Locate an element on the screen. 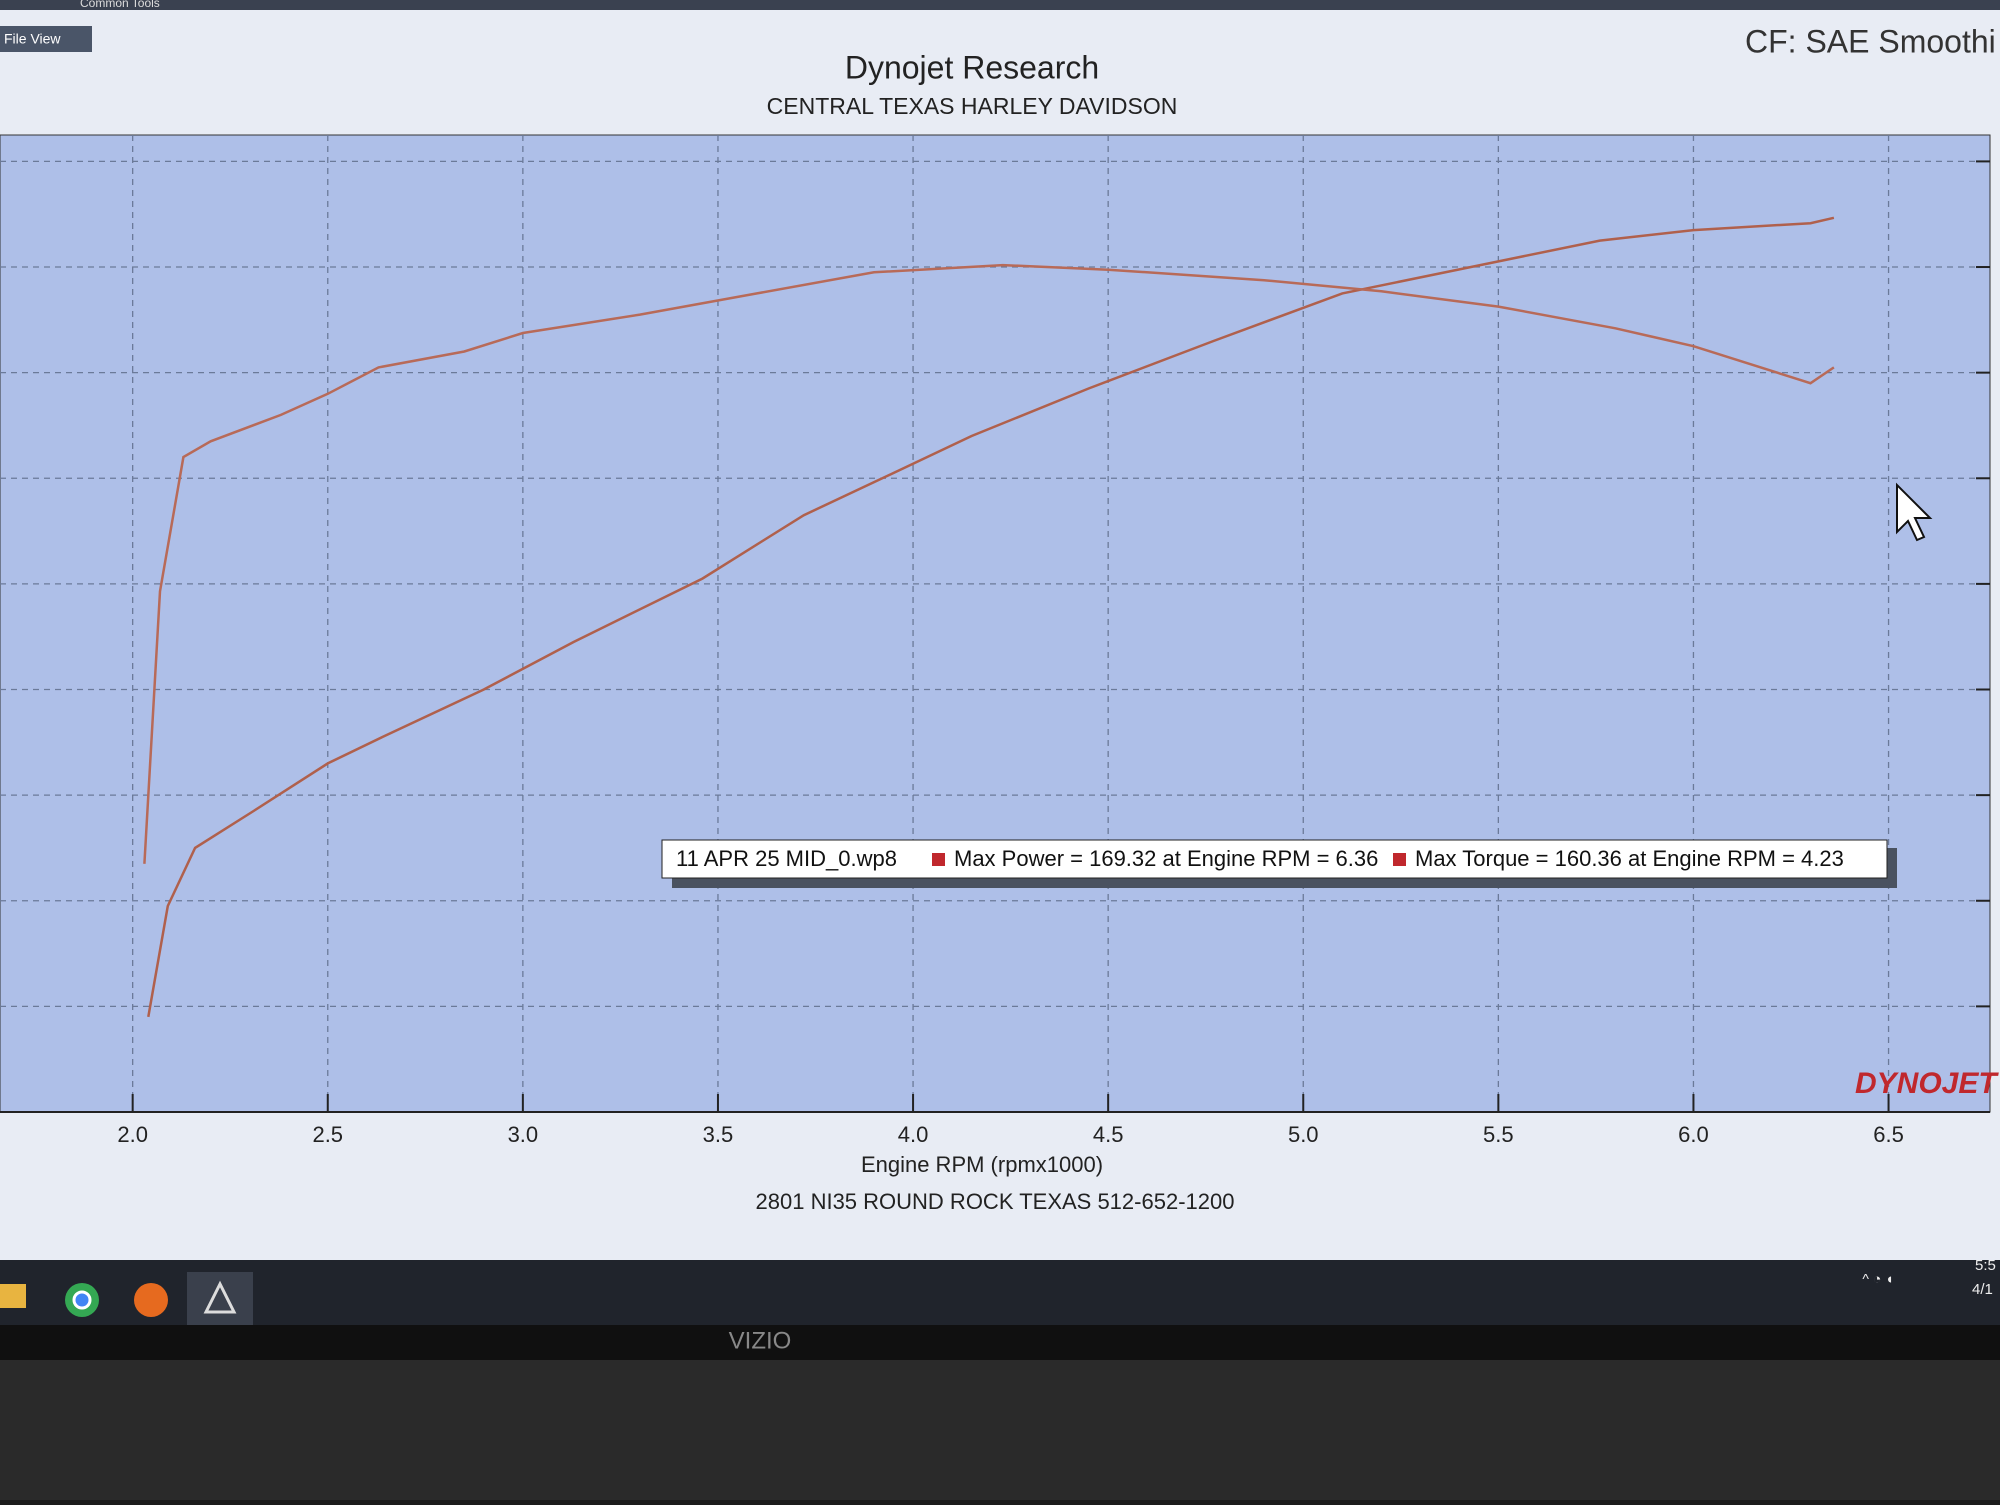  logo: DYNOJET is located at coordinates (1927, 1083).